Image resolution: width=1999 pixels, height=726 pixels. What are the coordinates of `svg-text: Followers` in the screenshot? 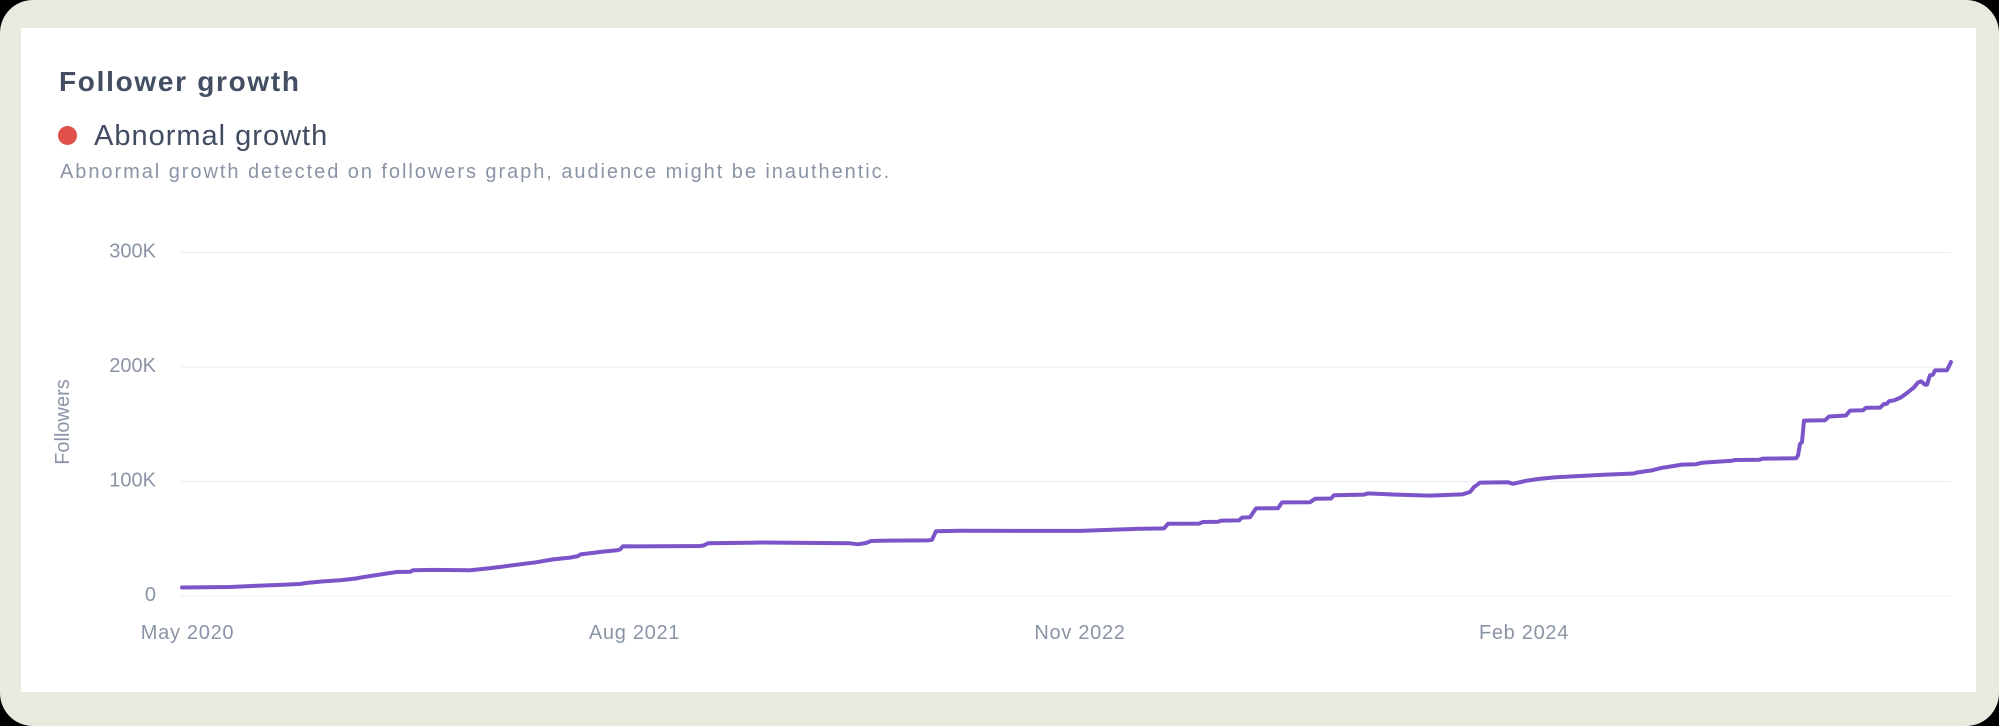 It's located at (63, 422).